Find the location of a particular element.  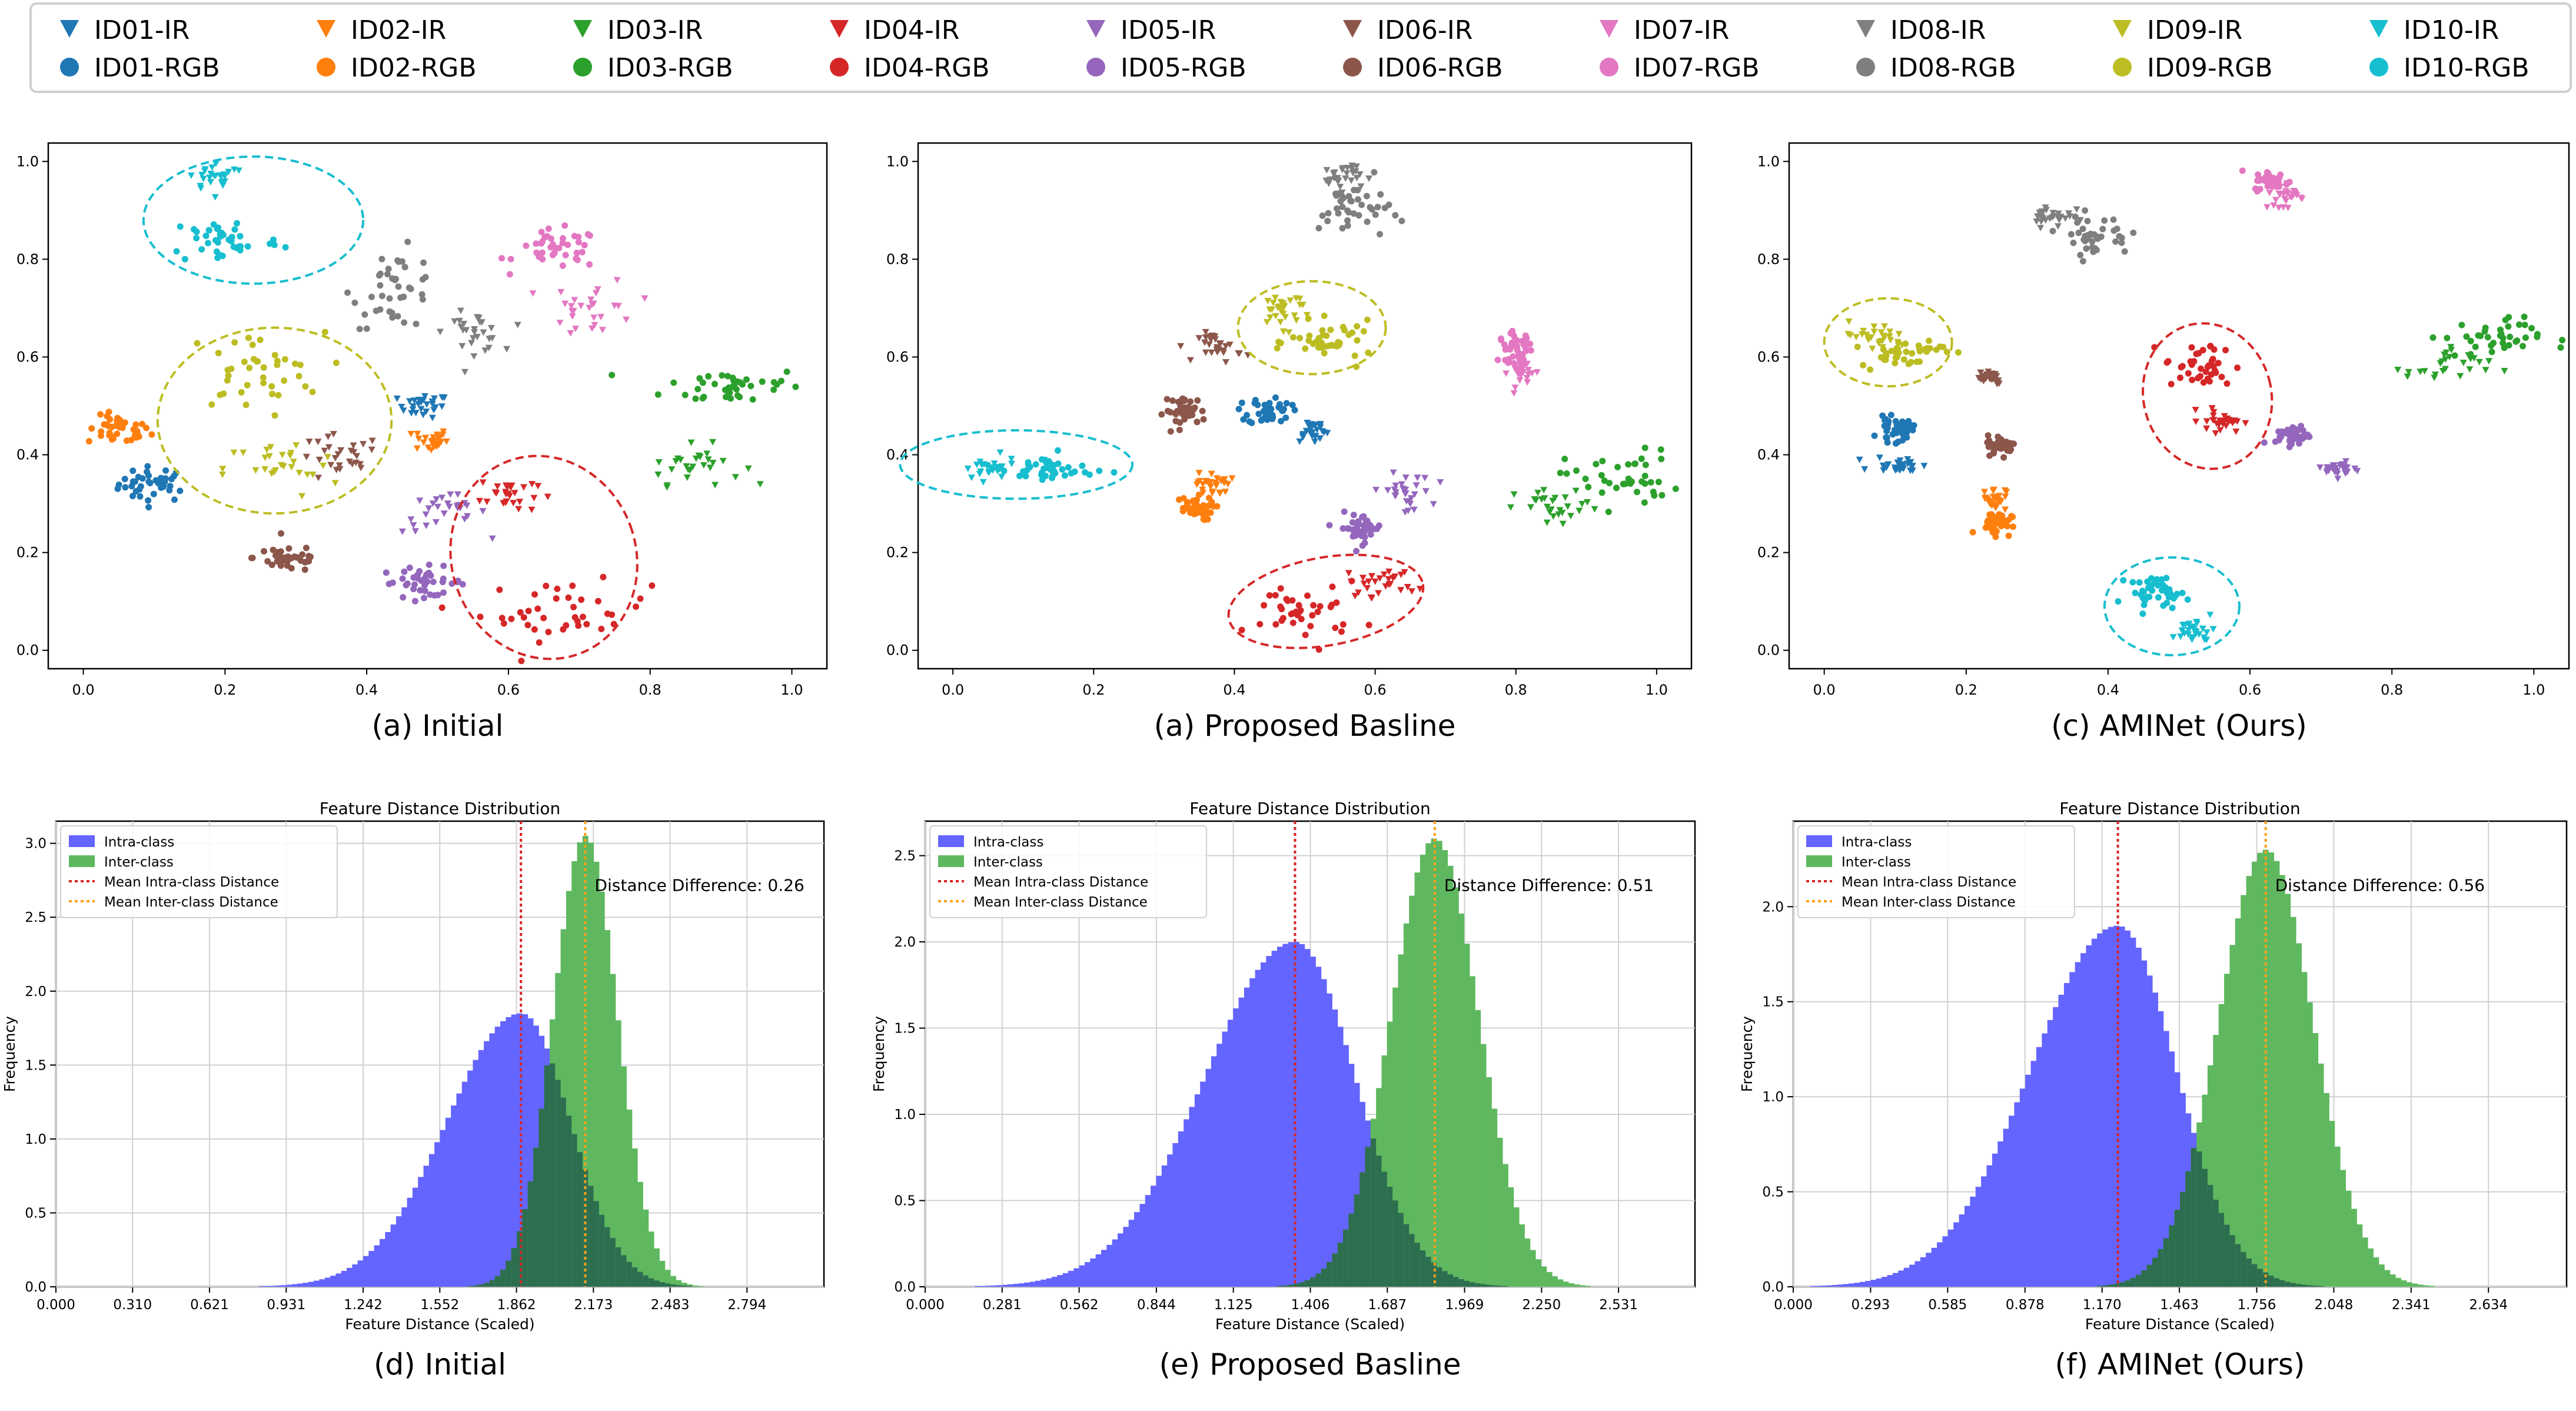

point-id01-rgb is located at coordinates (1913, 425).